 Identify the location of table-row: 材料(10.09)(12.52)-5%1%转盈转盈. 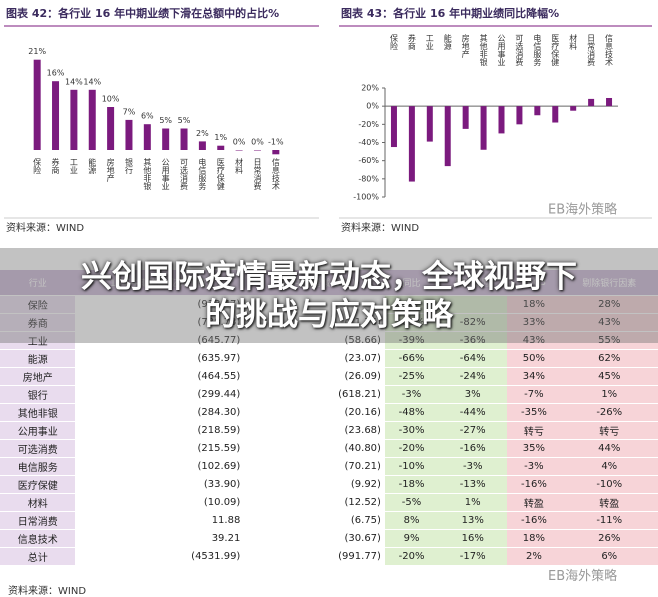
(329, 503).